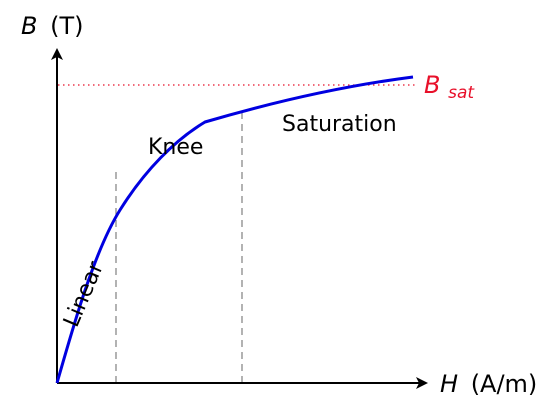 The image size is (554, 418). What do you see at coordinates (488, 384) in the screenshot?
I see `x-axis-label: H (A/m)` at bounding box center [488, 384].